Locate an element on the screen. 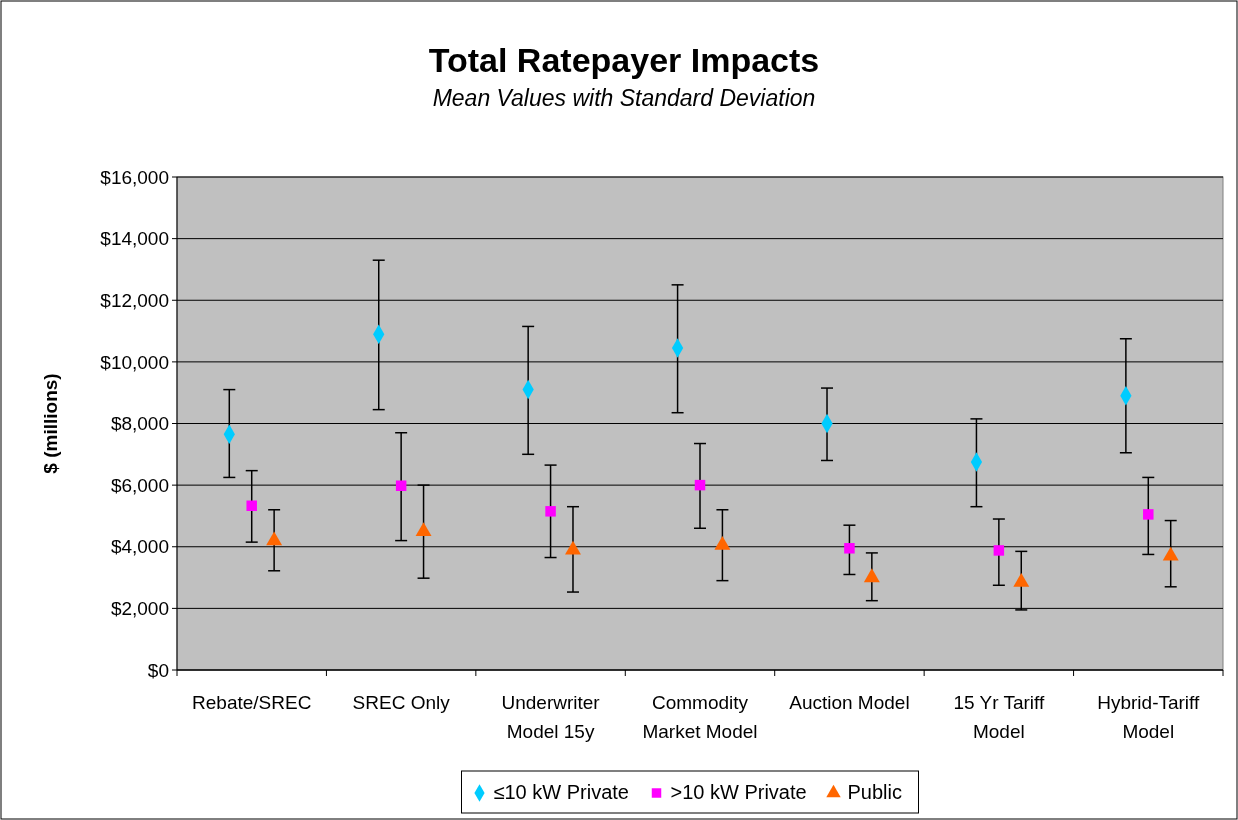 The height and width of the screenshot is (820, 1238). y-tick-label: $6,000 is located at coordinates (139, 485).